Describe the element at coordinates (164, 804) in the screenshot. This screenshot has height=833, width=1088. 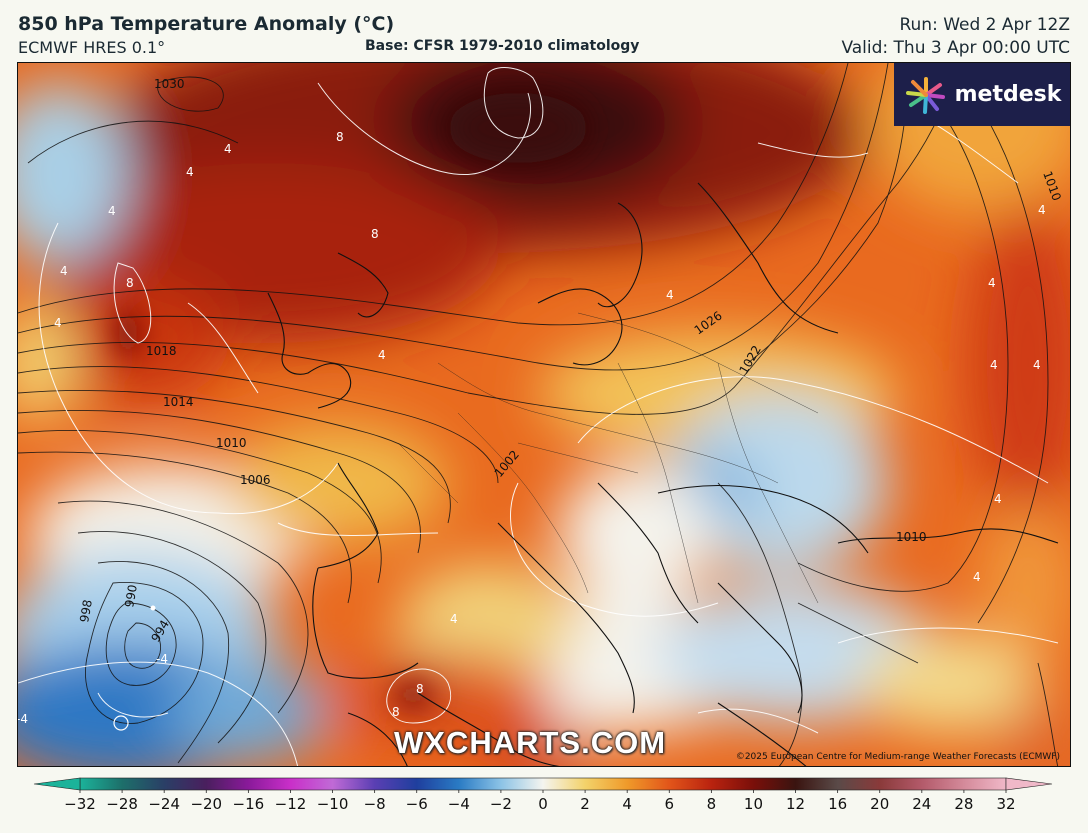
I see `colorbar-tick-label: −24` at that location.